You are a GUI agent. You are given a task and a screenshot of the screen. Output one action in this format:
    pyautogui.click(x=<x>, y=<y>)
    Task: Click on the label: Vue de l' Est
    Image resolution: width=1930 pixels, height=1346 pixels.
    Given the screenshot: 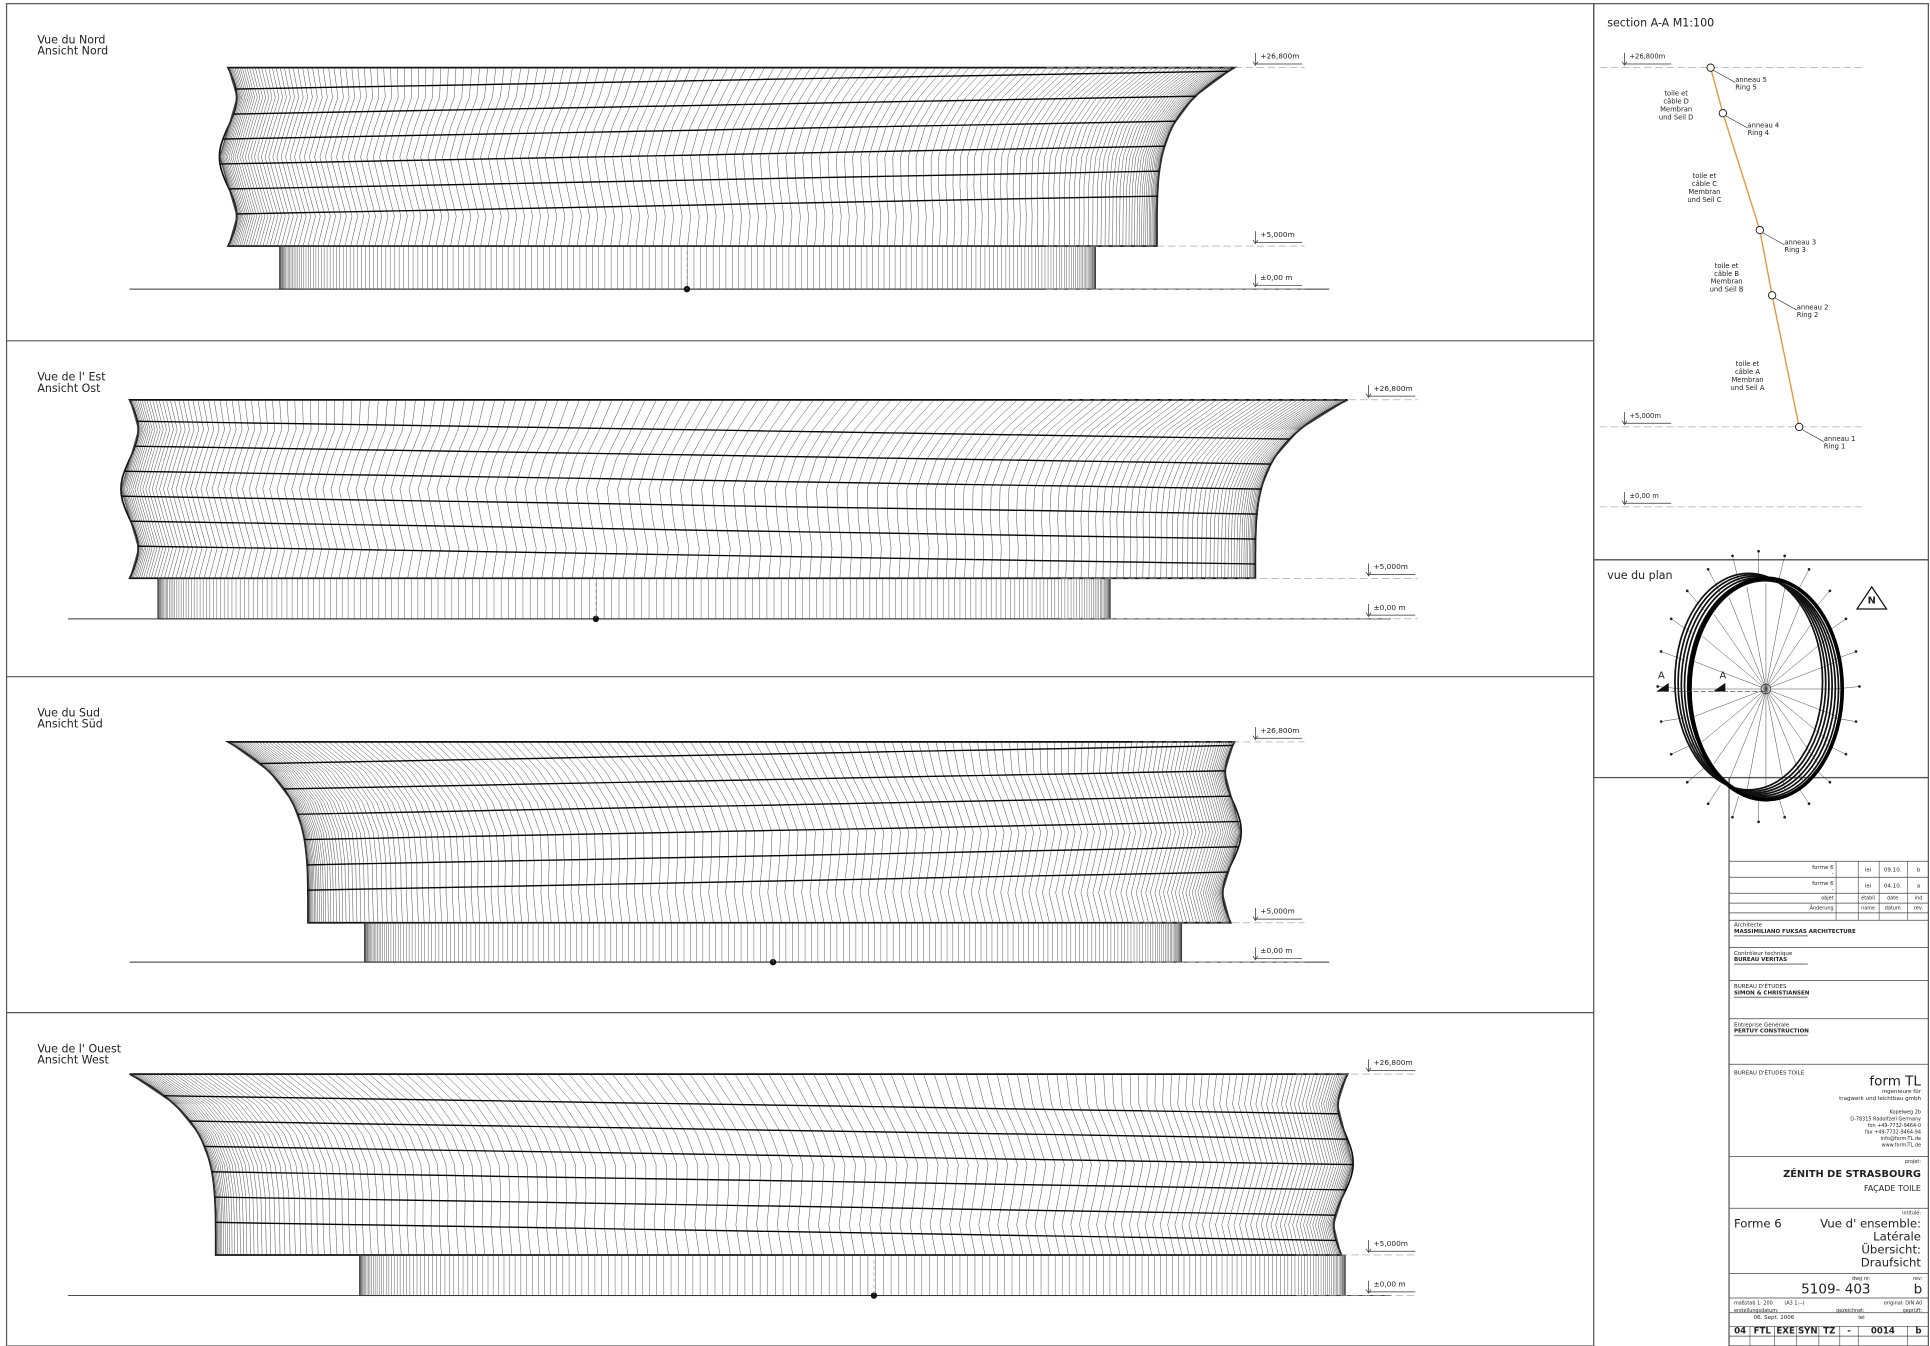 What is the action you would take?
    pyautogui.click(x=71, y=377)
    